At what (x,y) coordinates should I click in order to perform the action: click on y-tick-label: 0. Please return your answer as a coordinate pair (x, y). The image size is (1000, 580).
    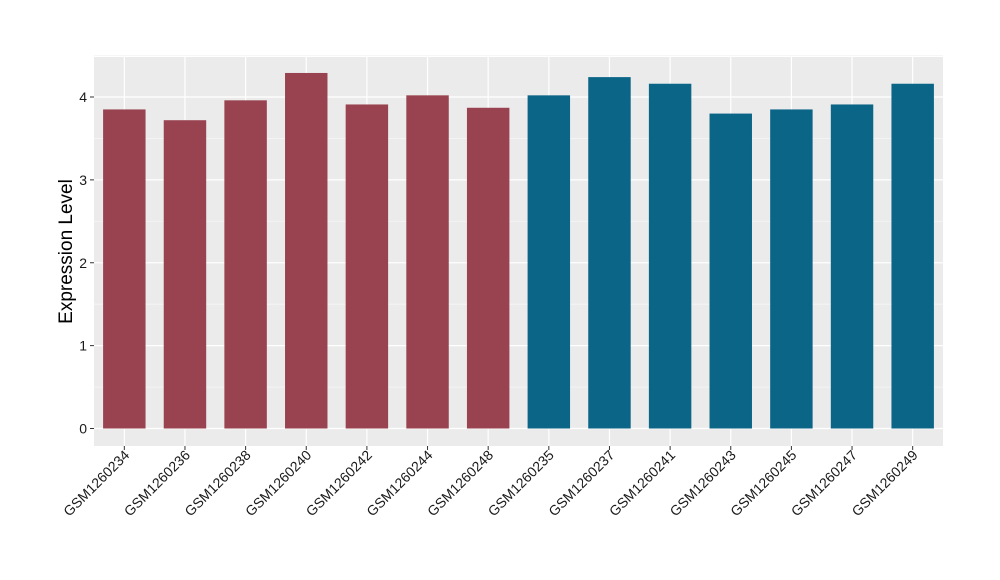
    Looking at the image, I should click on (83, 429).